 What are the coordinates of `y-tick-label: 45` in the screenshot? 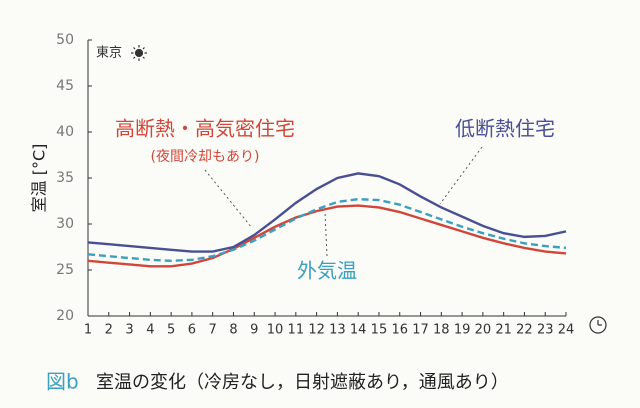 It's located at (65, 86).